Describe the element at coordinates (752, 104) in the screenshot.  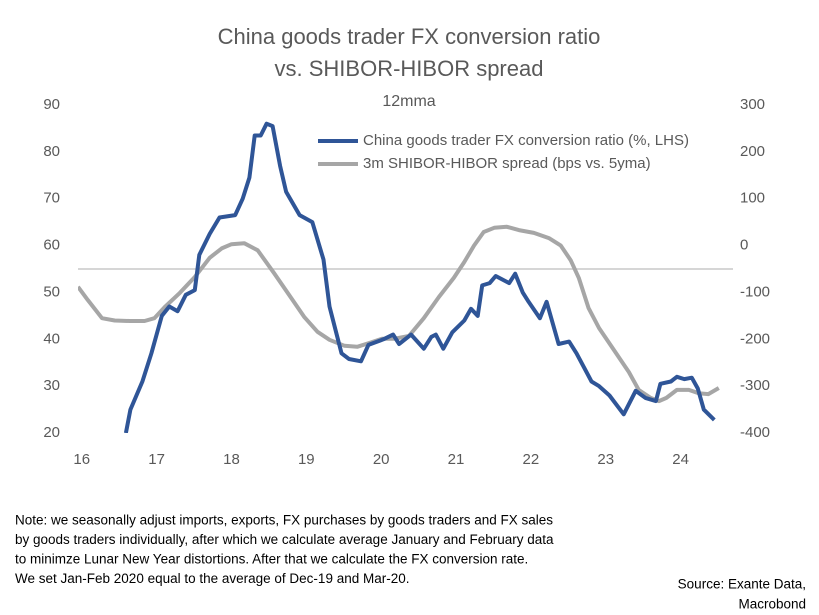
I see `y2-tick-label: 300` at that location.